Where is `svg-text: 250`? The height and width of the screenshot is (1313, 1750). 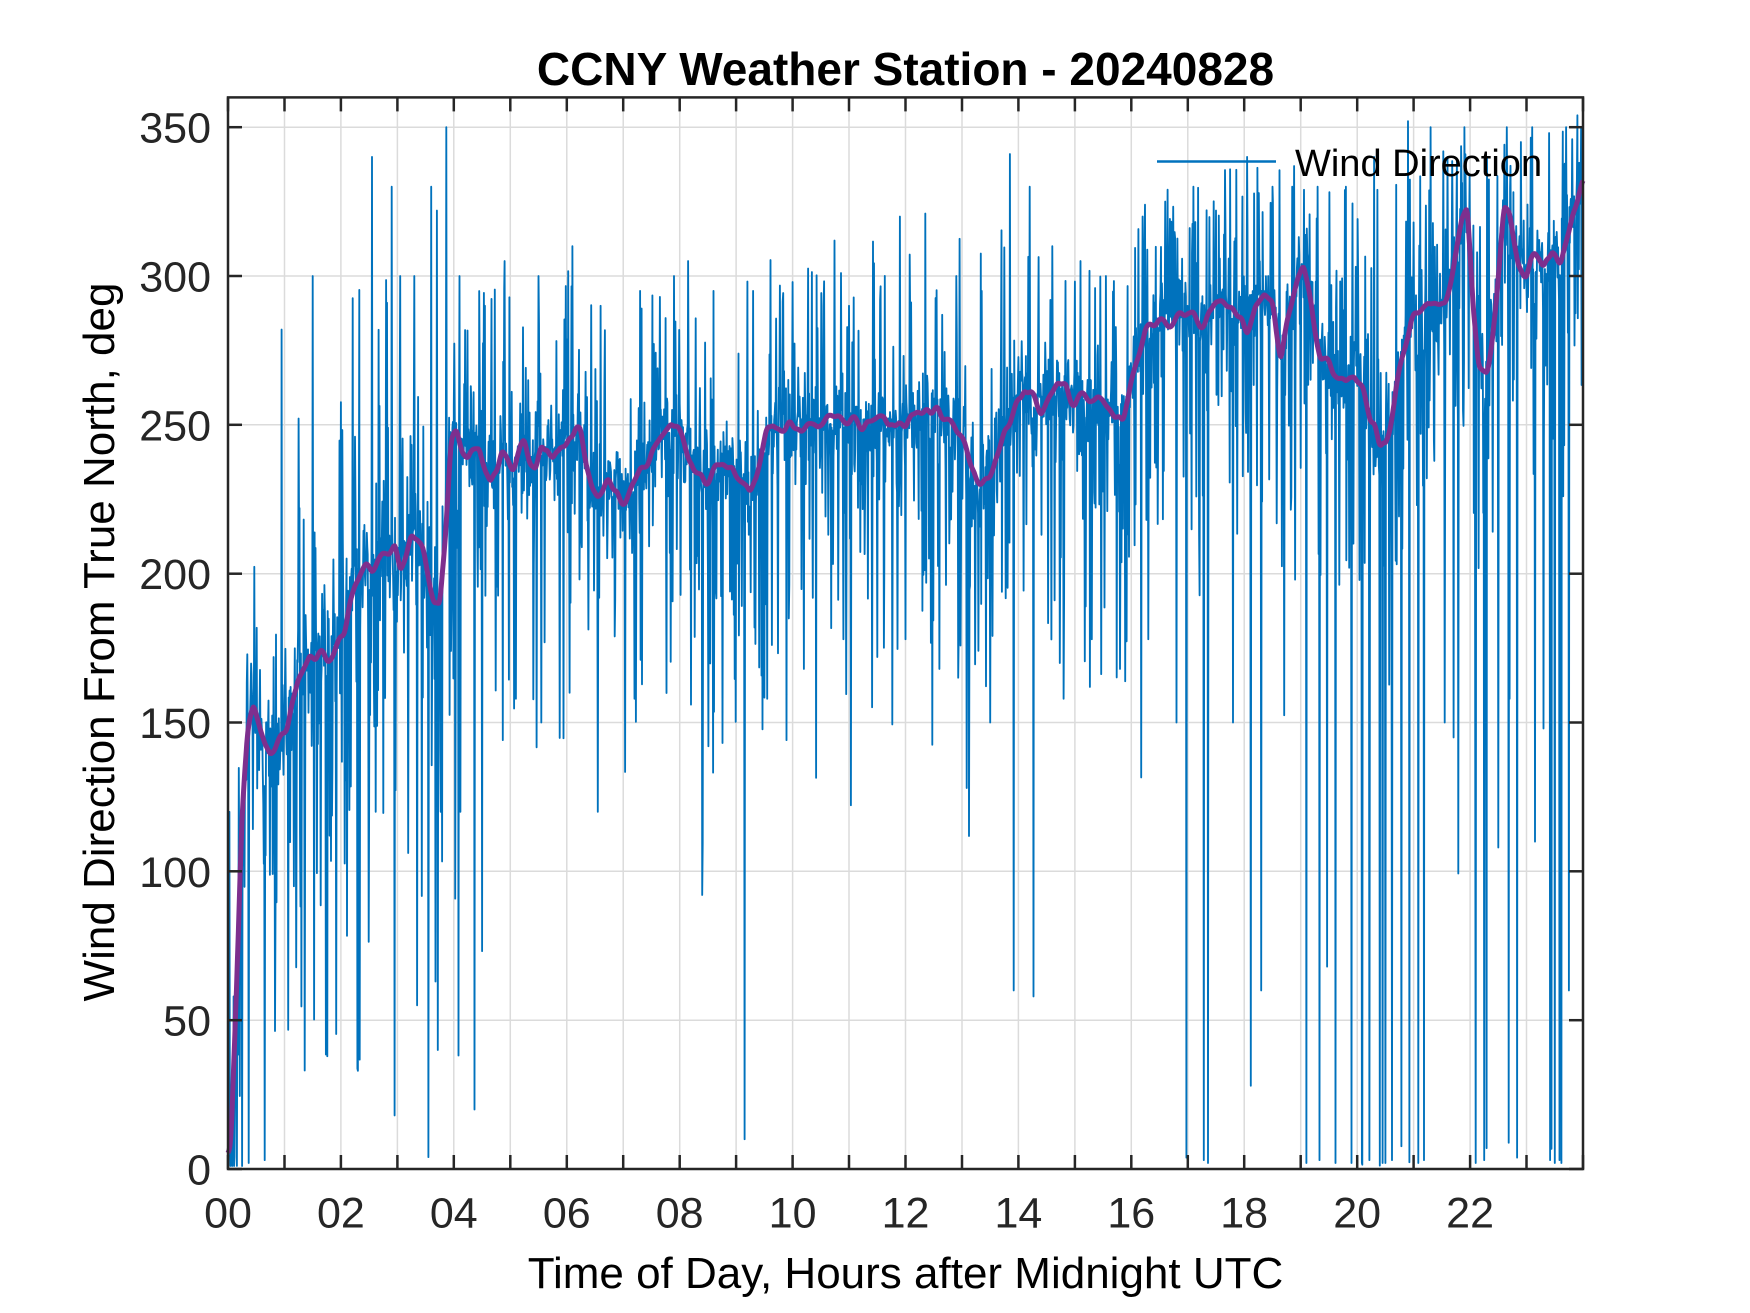
svg-text: 250 is located at coordinates (175, 426).